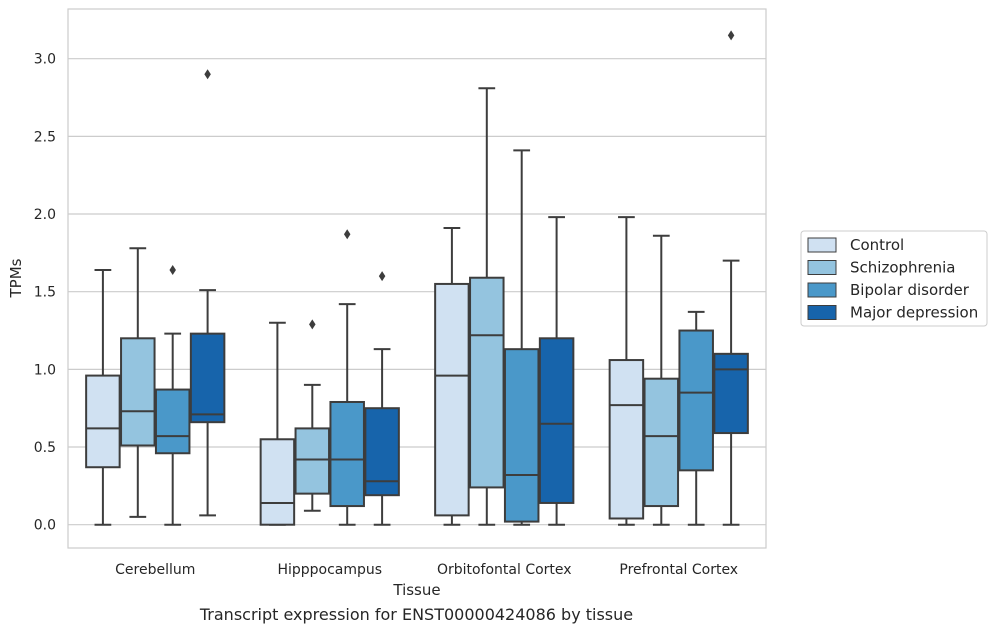  Describe the element at coordinates (45, 215) in the screenshot. I see `y-tick-label: 2.0` at that location.